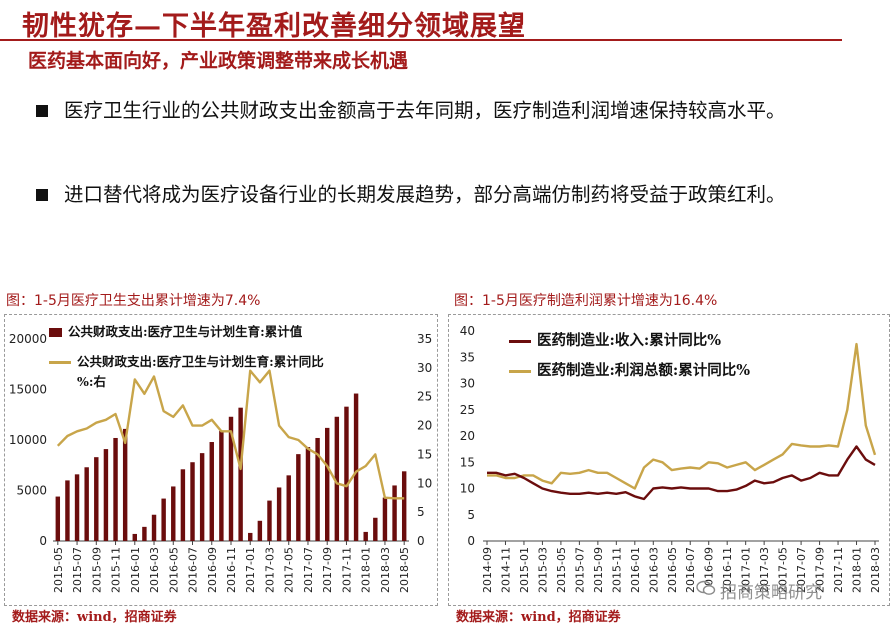  I want to click on x-tick-label: 2015-01, so click(524, 570).